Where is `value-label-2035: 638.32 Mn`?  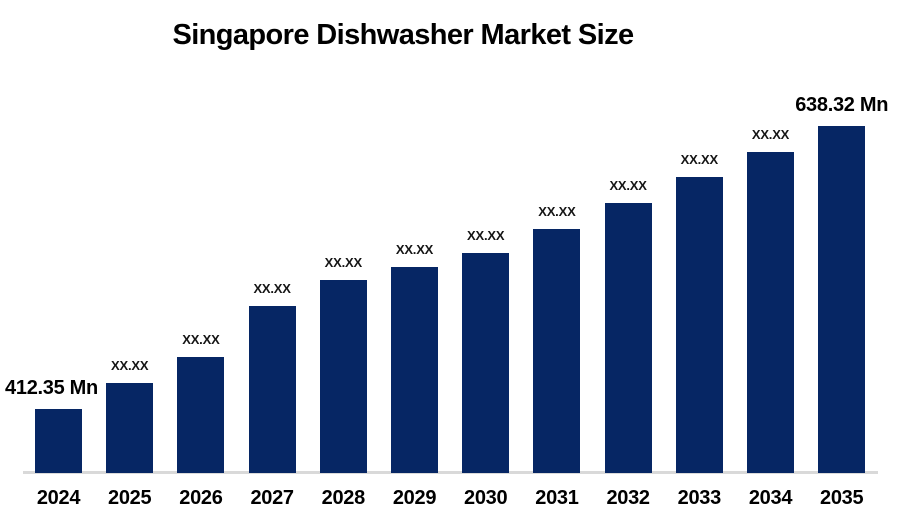
value-label-2035: 638.32 Mn is located at coordinates (842, 105).